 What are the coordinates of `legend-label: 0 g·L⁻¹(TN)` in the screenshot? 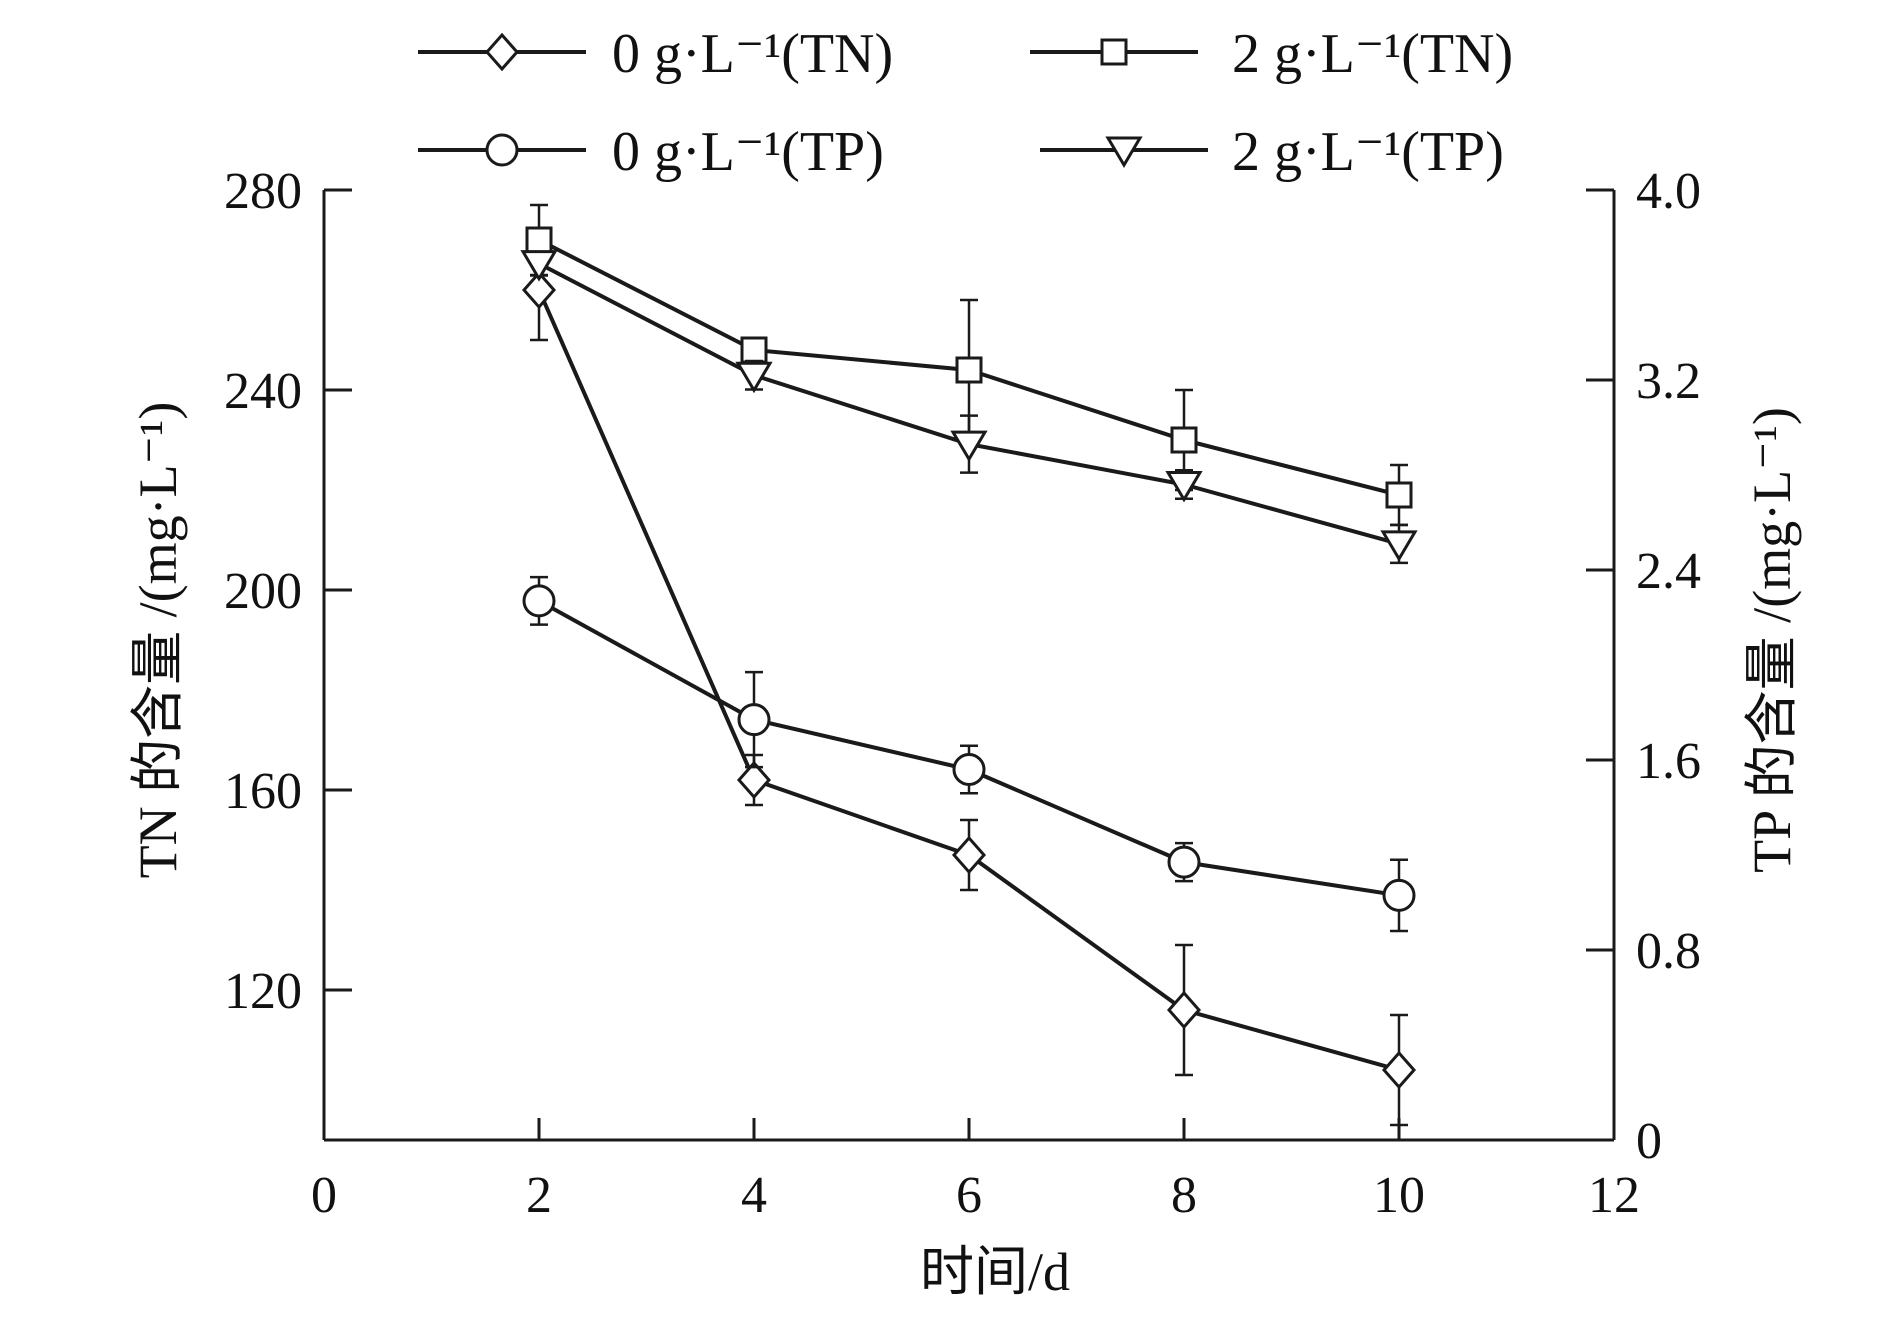 It's located at (752, 54).